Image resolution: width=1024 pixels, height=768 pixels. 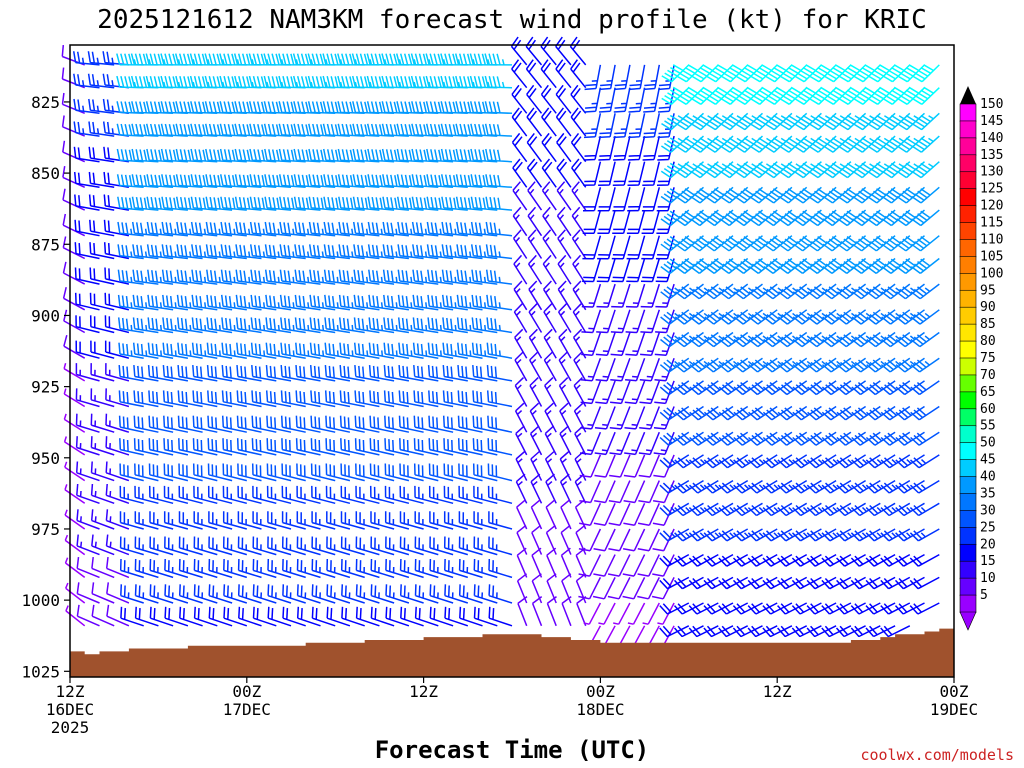 I want to click on x-tick-label: 00Z, so click(x=246, y=691).